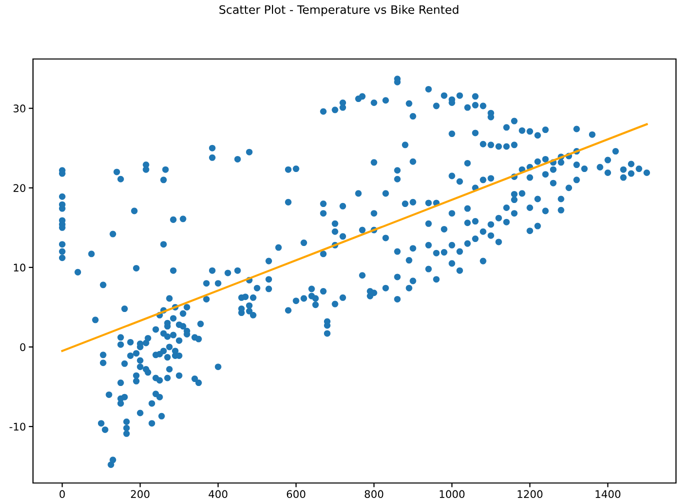 This screenshot has height=502, width=678. What do you see at coordinates (20, 108) in the screenshot?
I see `y-tick-label: 30` at bounding box center [20, 108].